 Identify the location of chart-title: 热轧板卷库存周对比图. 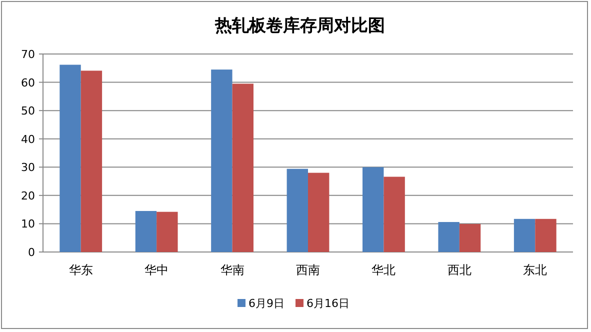
(299, 26).